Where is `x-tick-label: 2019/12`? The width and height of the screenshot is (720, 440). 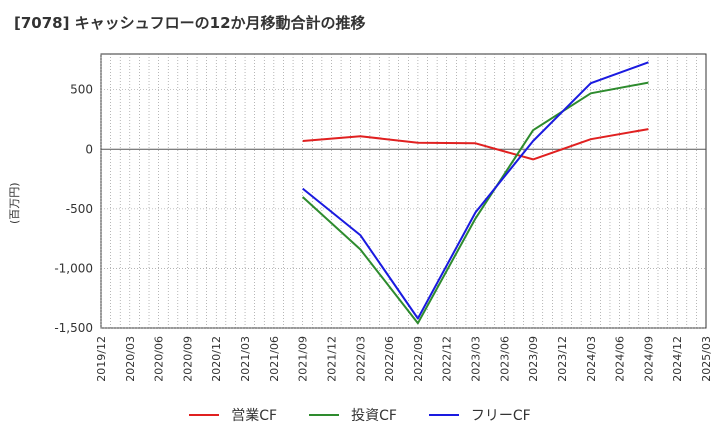 x-tick-label: 2019/12 is located at coordinates (101, 359).